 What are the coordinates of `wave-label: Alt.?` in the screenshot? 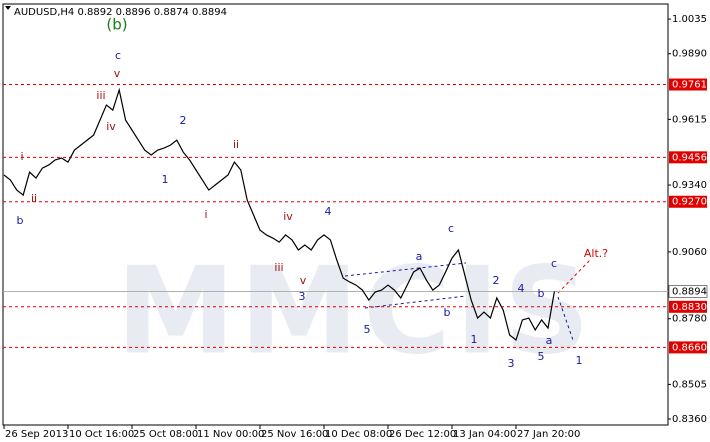 It's located at (596, 253).